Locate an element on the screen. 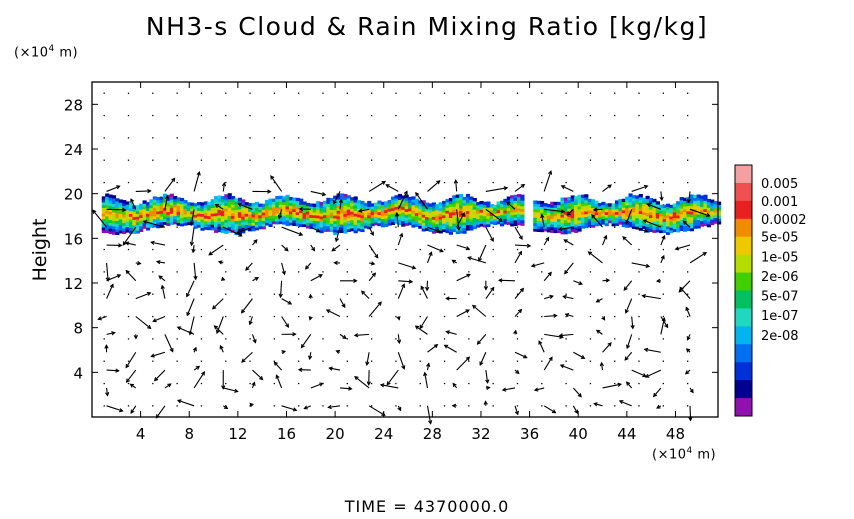 This screenshot has width=854, height=519. x-tick-label: 20 is located at coordinates (335, 434).